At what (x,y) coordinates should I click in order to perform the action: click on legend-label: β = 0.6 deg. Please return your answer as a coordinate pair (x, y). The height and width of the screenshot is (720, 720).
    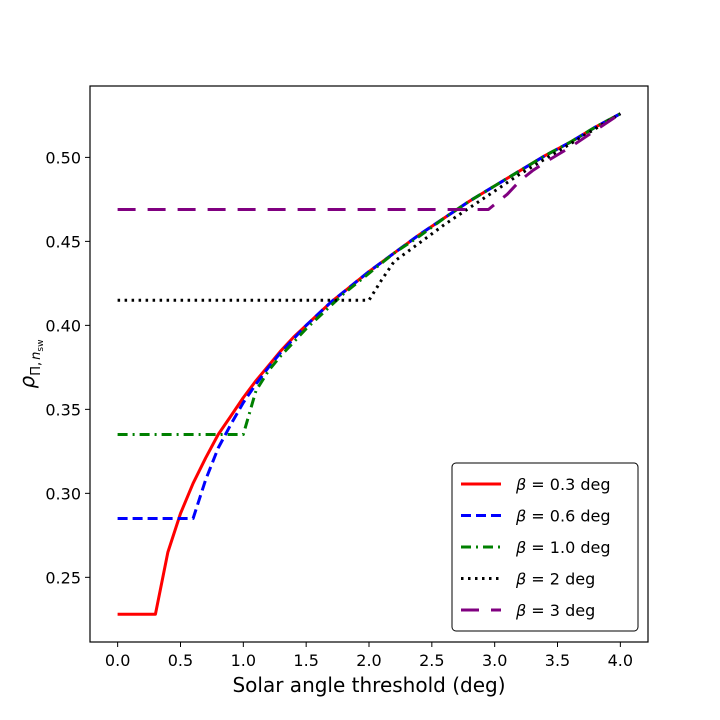
    Looking at the image, I should click on (562, 516).